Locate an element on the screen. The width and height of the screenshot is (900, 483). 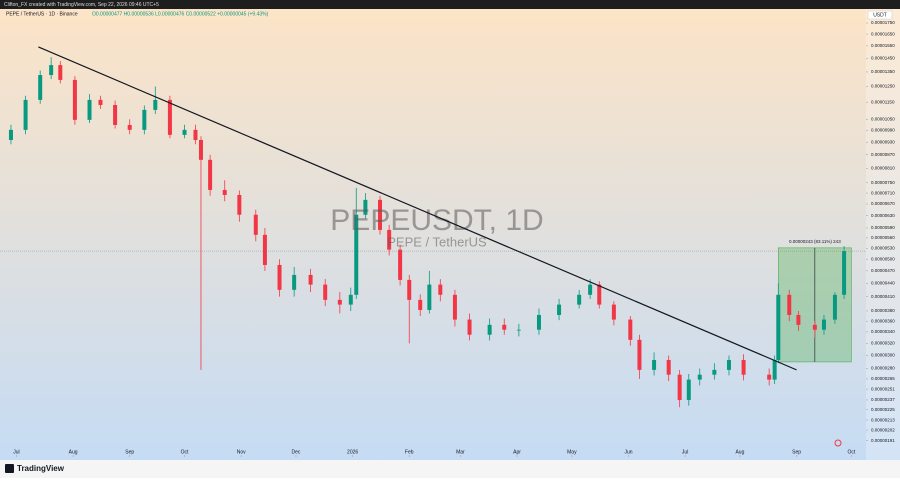
y-tick-label: 0.00000990 is located at coordinates (883, 130).